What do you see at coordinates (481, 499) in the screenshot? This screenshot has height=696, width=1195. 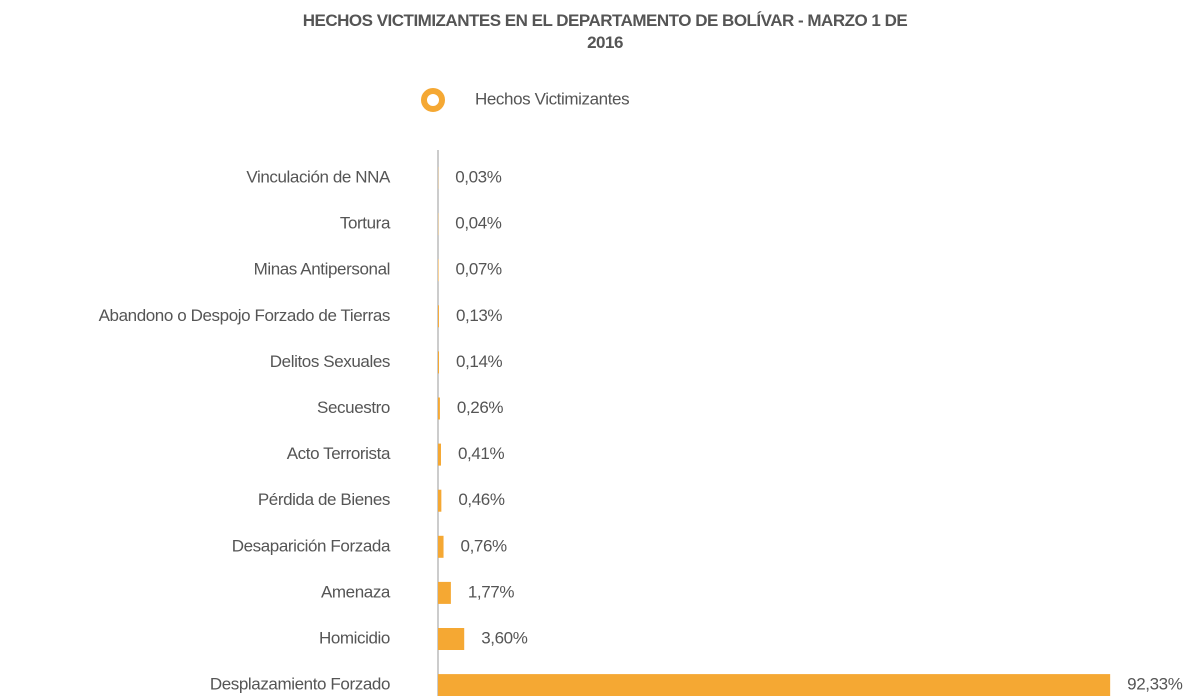 I see `value-label: 0,46%` at bounding box center [481, 499].